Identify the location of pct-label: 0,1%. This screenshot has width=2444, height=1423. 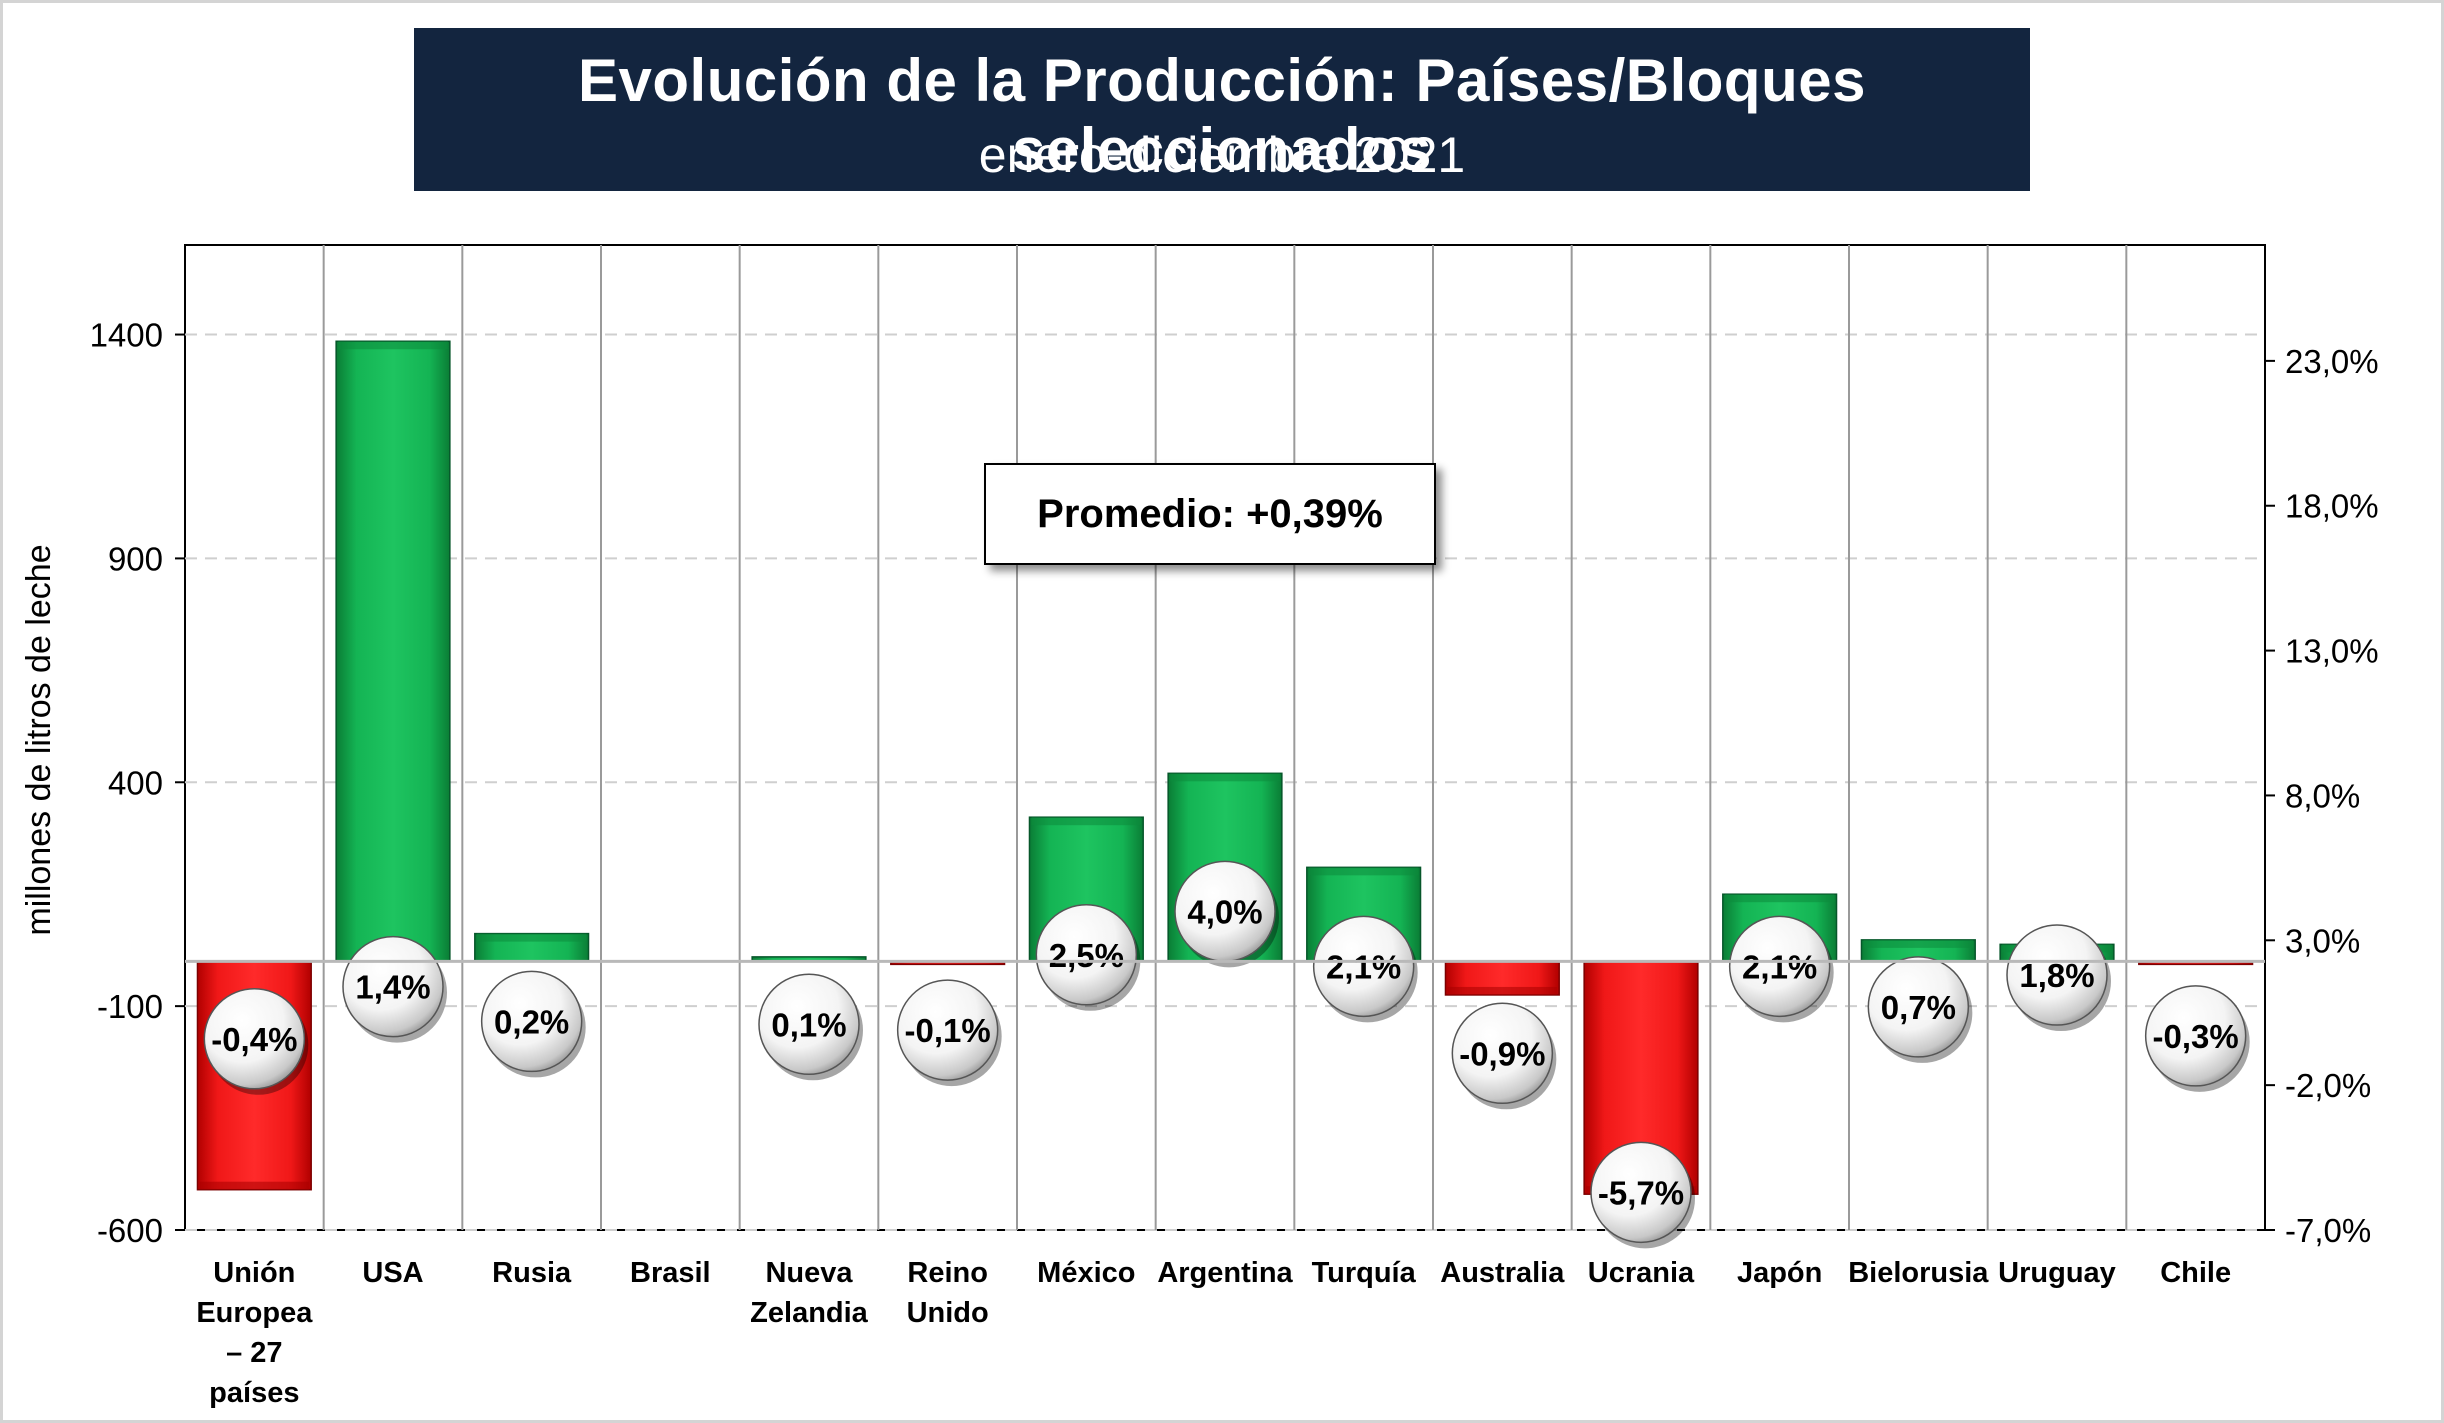
(808, 1024).